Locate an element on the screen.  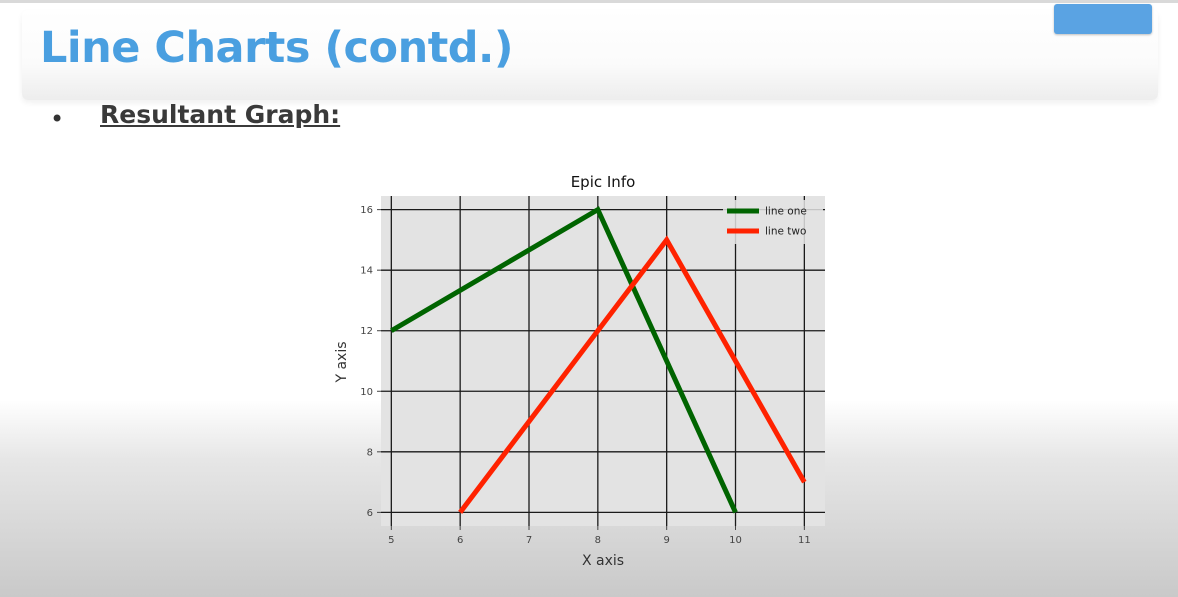
y-tick-label: 14 is located at coordinates (366, 271).